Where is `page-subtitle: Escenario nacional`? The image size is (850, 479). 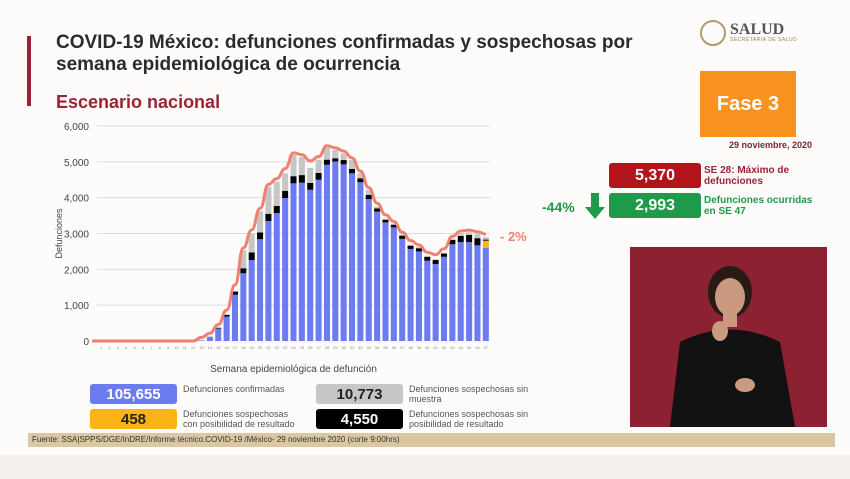
page-subtitle: Escenario nacional is located at coordinates (138, 102).